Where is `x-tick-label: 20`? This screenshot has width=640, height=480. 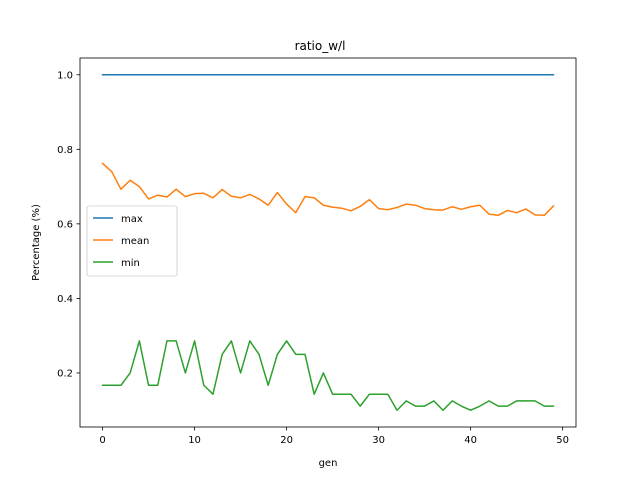 x-tick-label: 20 is located at coordinates (286, 440).